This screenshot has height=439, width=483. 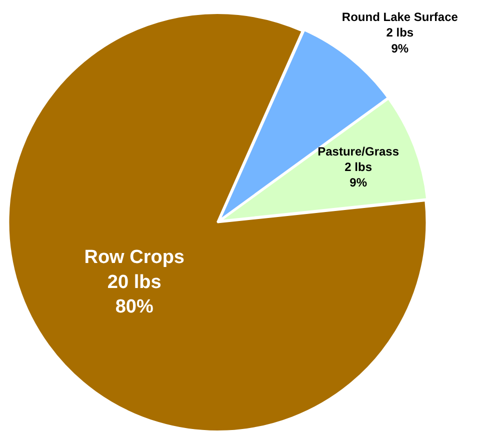 I want to click on slice-label: Pasture/Grass, so click(x=359, y=151).